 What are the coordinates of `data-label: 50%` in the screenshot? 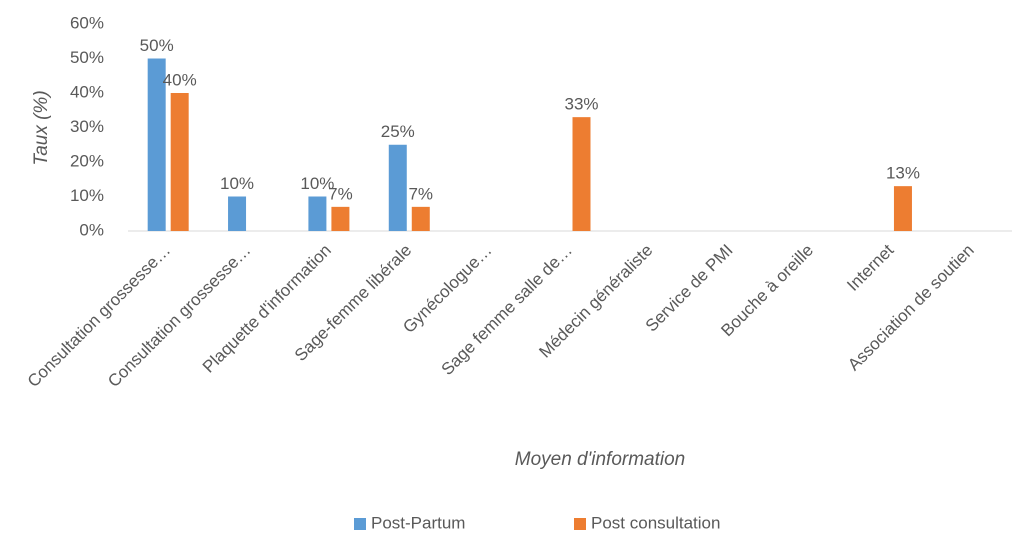 It's located at (157, 45).